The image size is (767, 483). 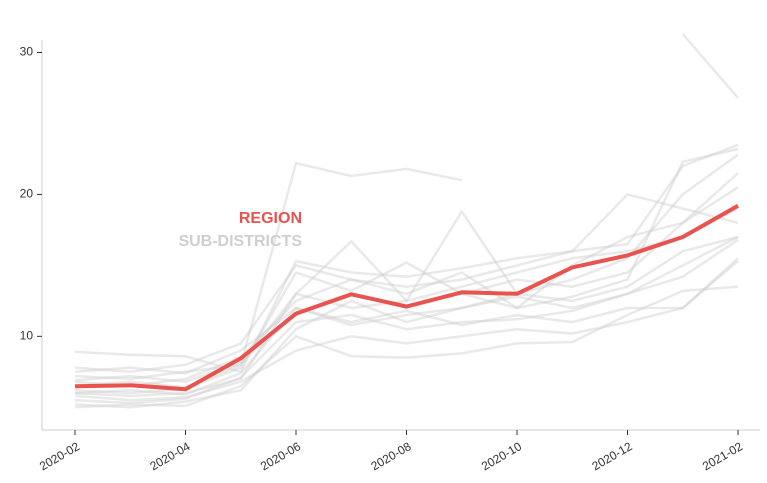 What do you see at coordinates (27, 52) in the screenshot?
I see `y-tick-label: 30` at bounding box center [27, 52].